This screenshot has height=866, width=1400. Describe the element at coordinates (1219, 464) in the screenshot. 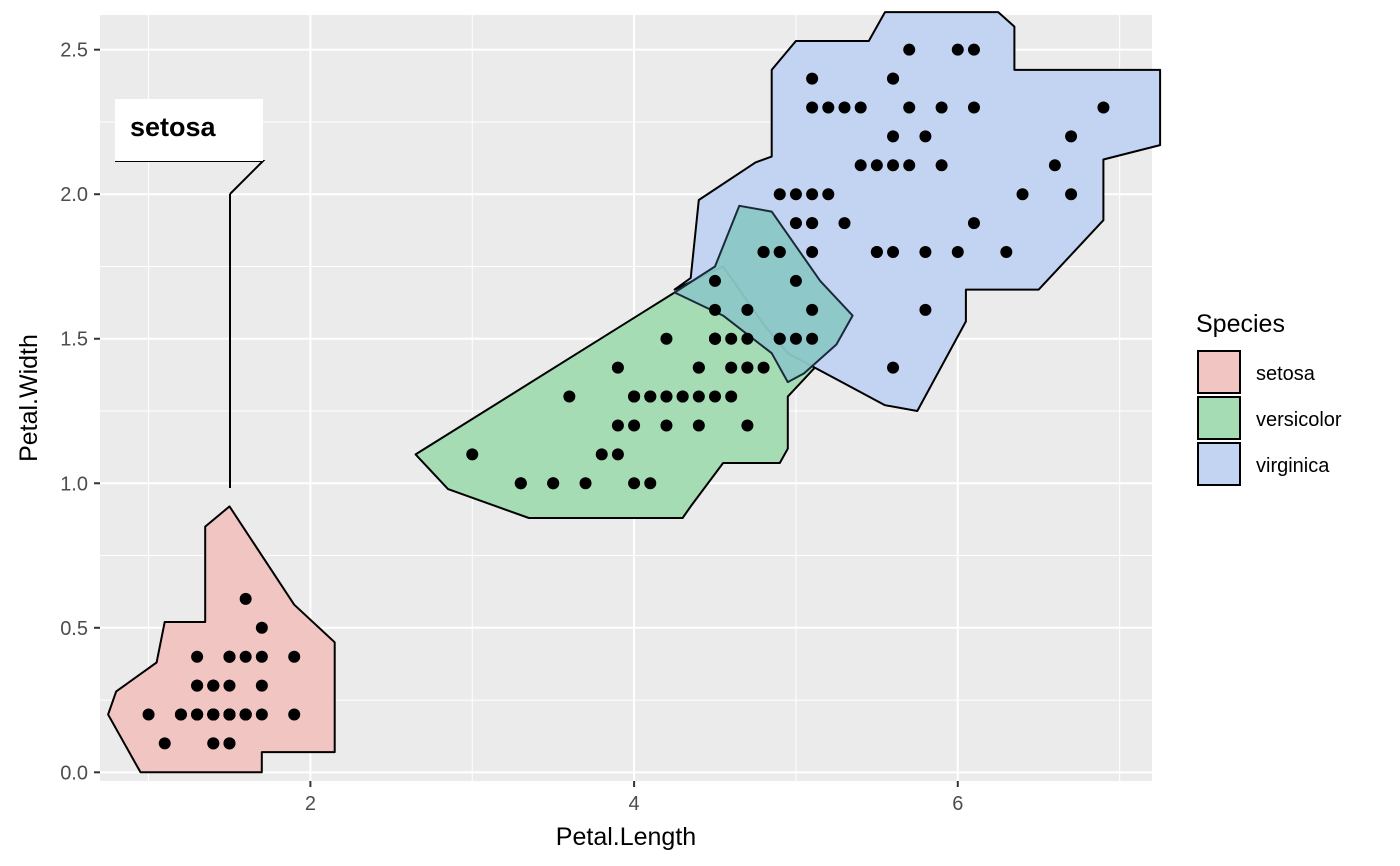

I see `legend-key-virginica` at that location.